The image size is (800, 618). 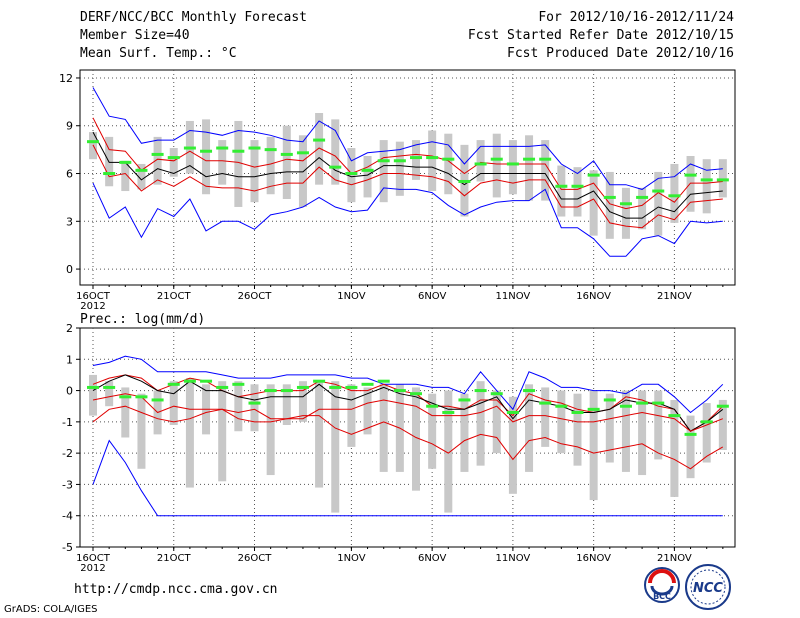 What do you see at coordinates (407, 412) in the screenshot?
I see `panel2-series-lower` at bounding box center [407, 412].